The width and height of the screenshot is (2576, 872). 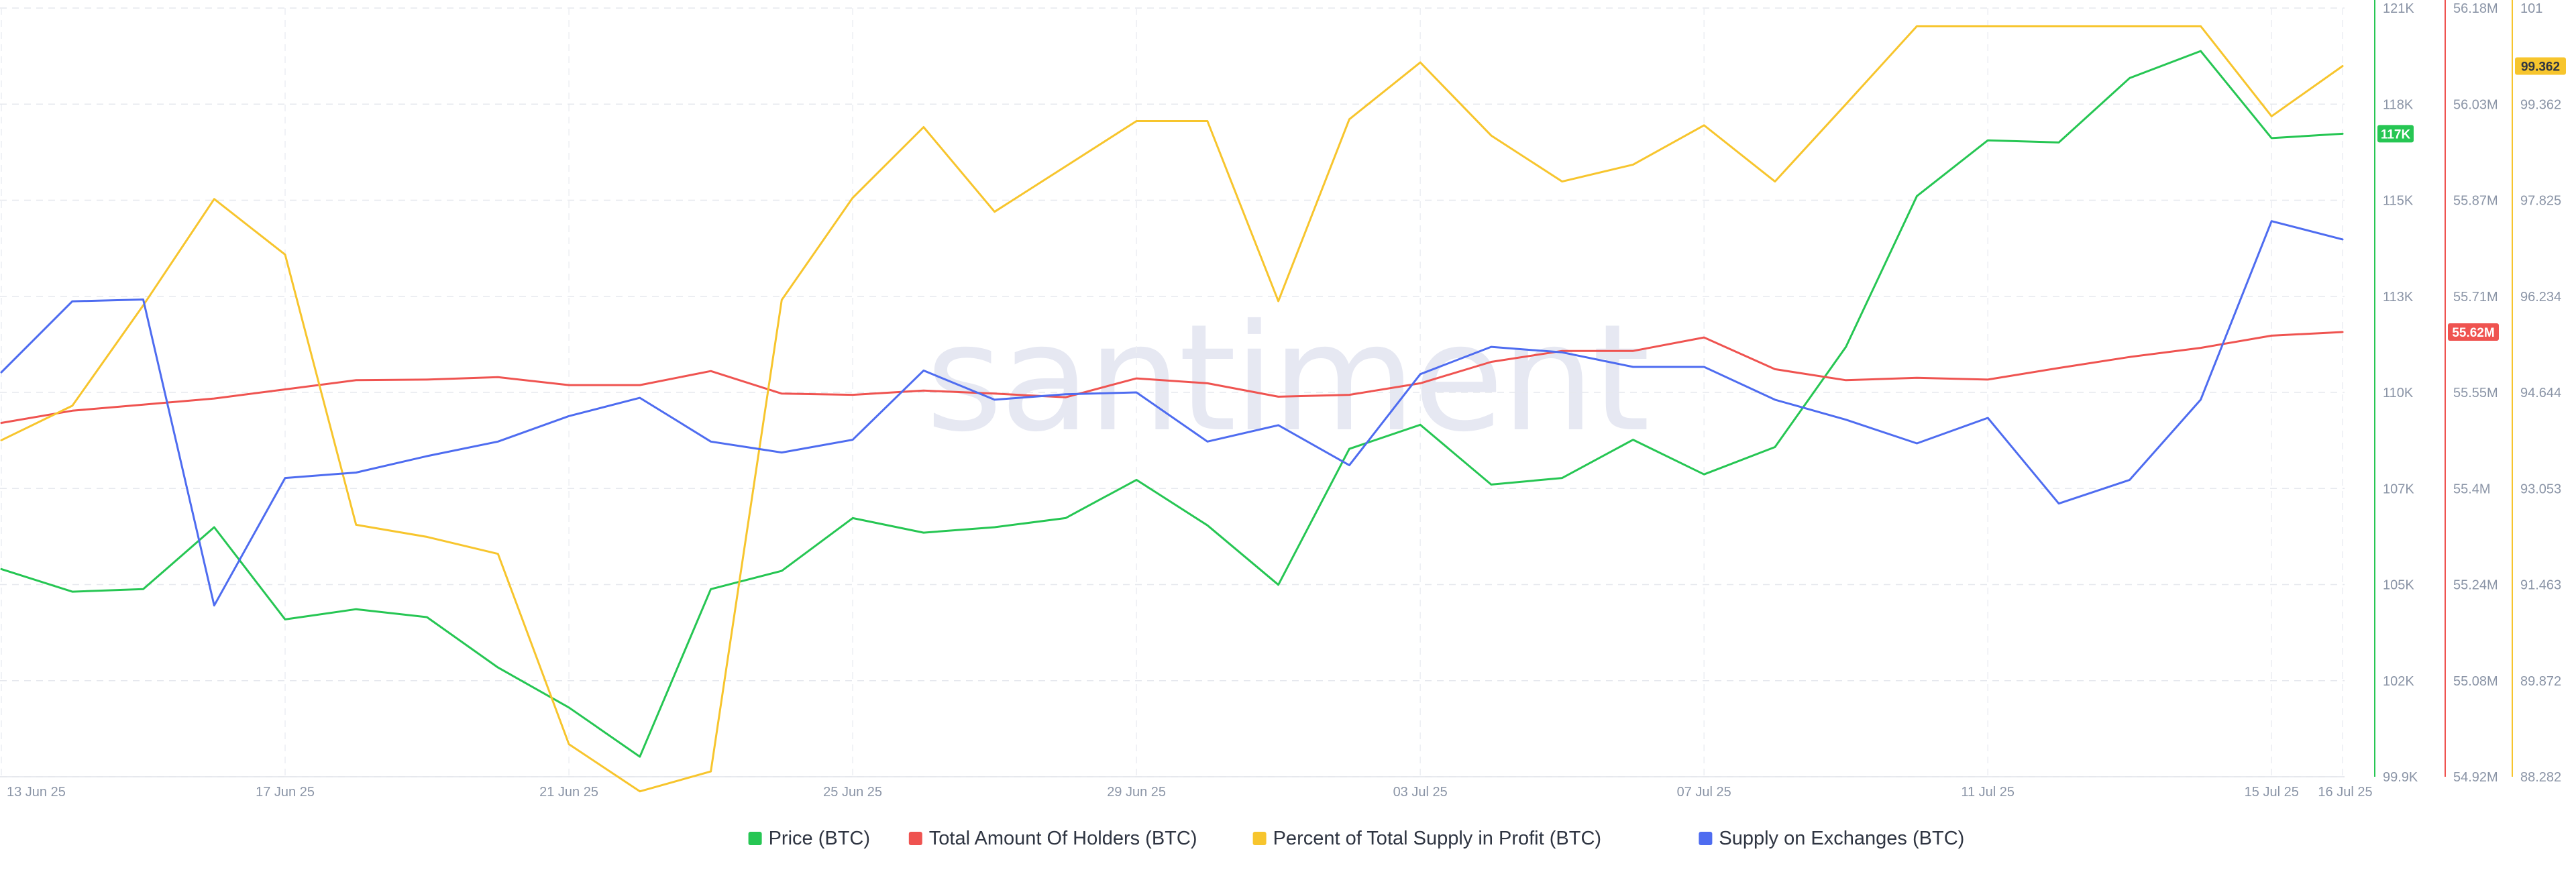 I want to click on profit-last-value-badge-bg, so click(x=2540, y=66).